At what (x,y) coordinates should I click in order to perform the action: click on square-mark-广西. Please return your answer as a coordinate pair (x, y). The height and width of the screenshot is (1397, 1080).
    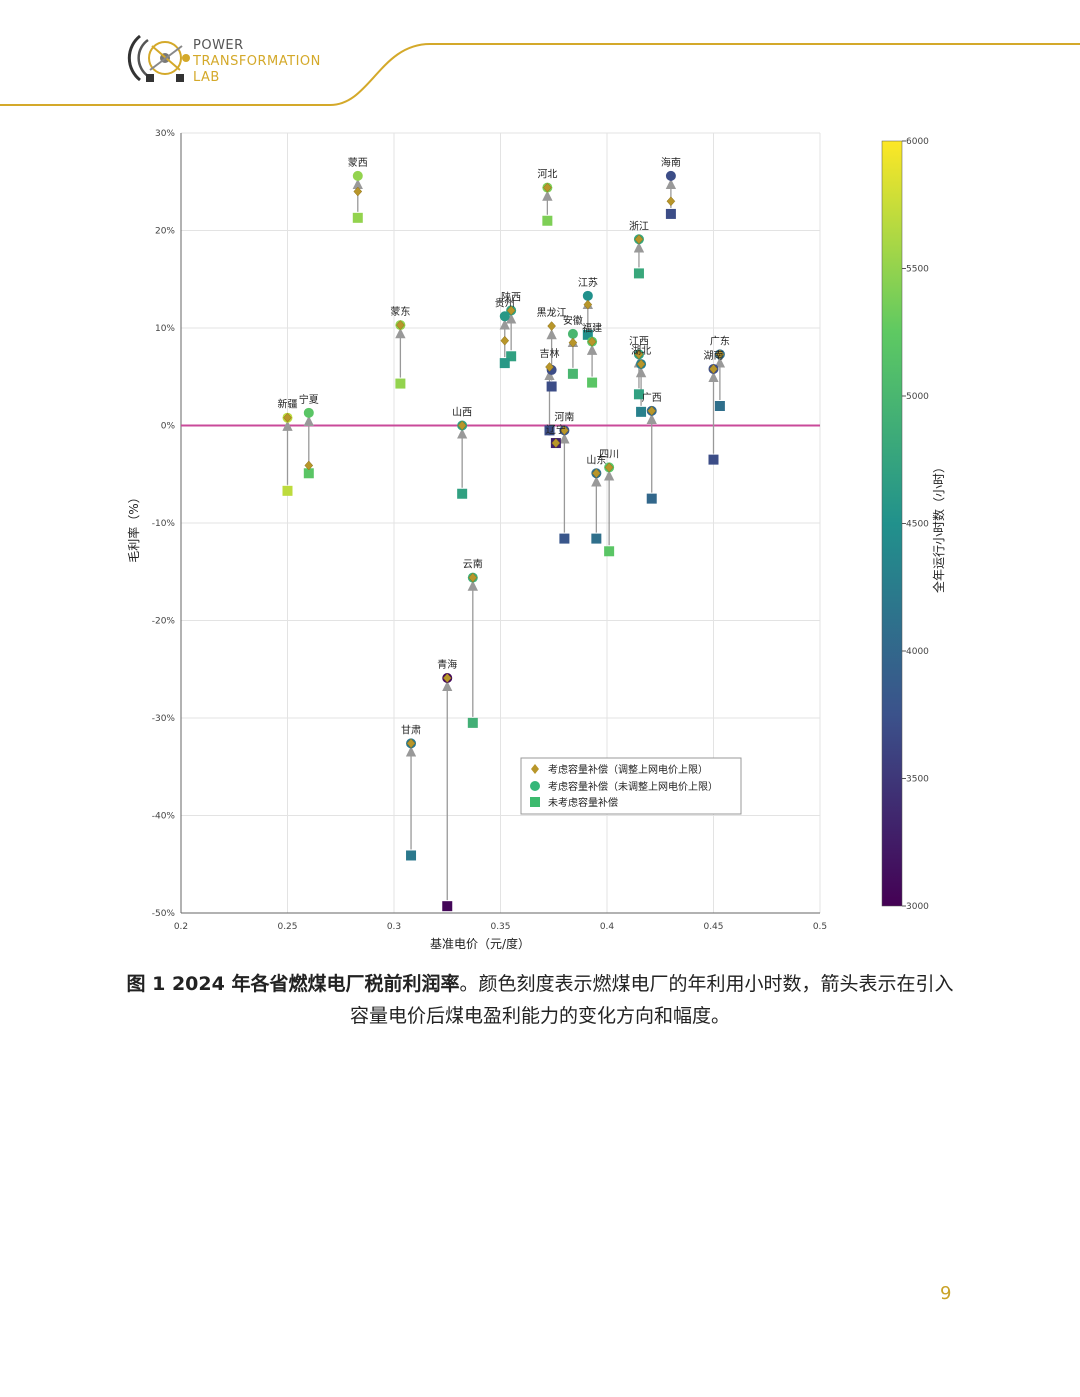
    Looking at the image, I should click on (651, 498).